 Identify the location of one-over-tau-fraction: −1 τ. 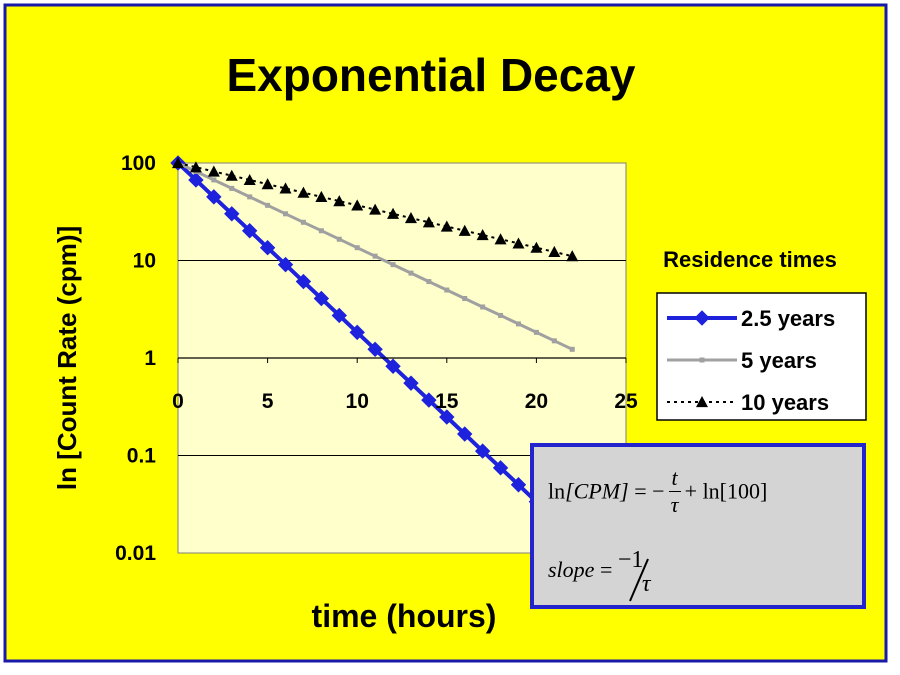
(638, 575).